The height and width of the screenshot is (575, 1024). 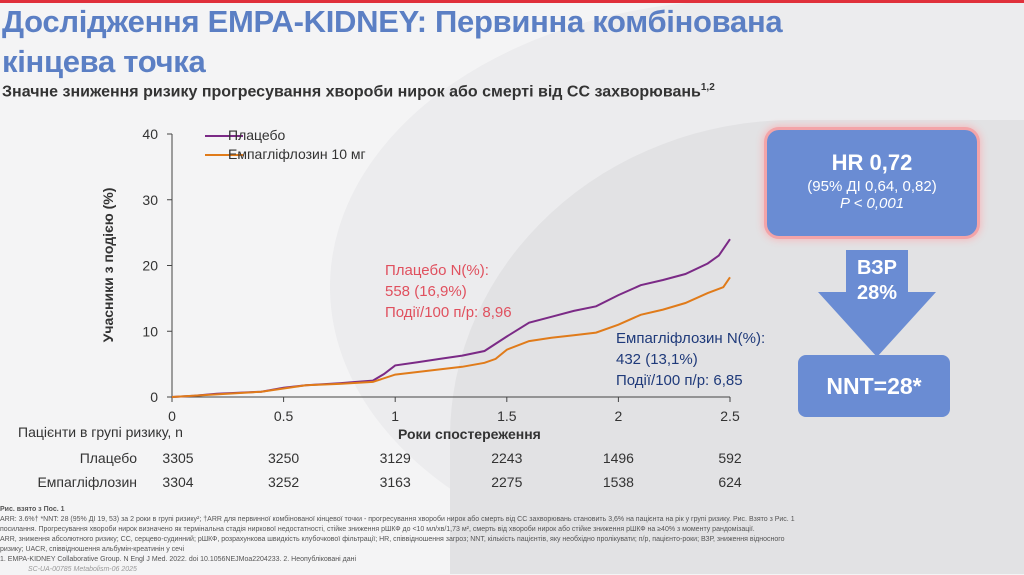 What do you see at coordinates (257, 135) in the screenshot?
I see `legend-placebo-label: Плацебо` at bounding box center [257, 135].